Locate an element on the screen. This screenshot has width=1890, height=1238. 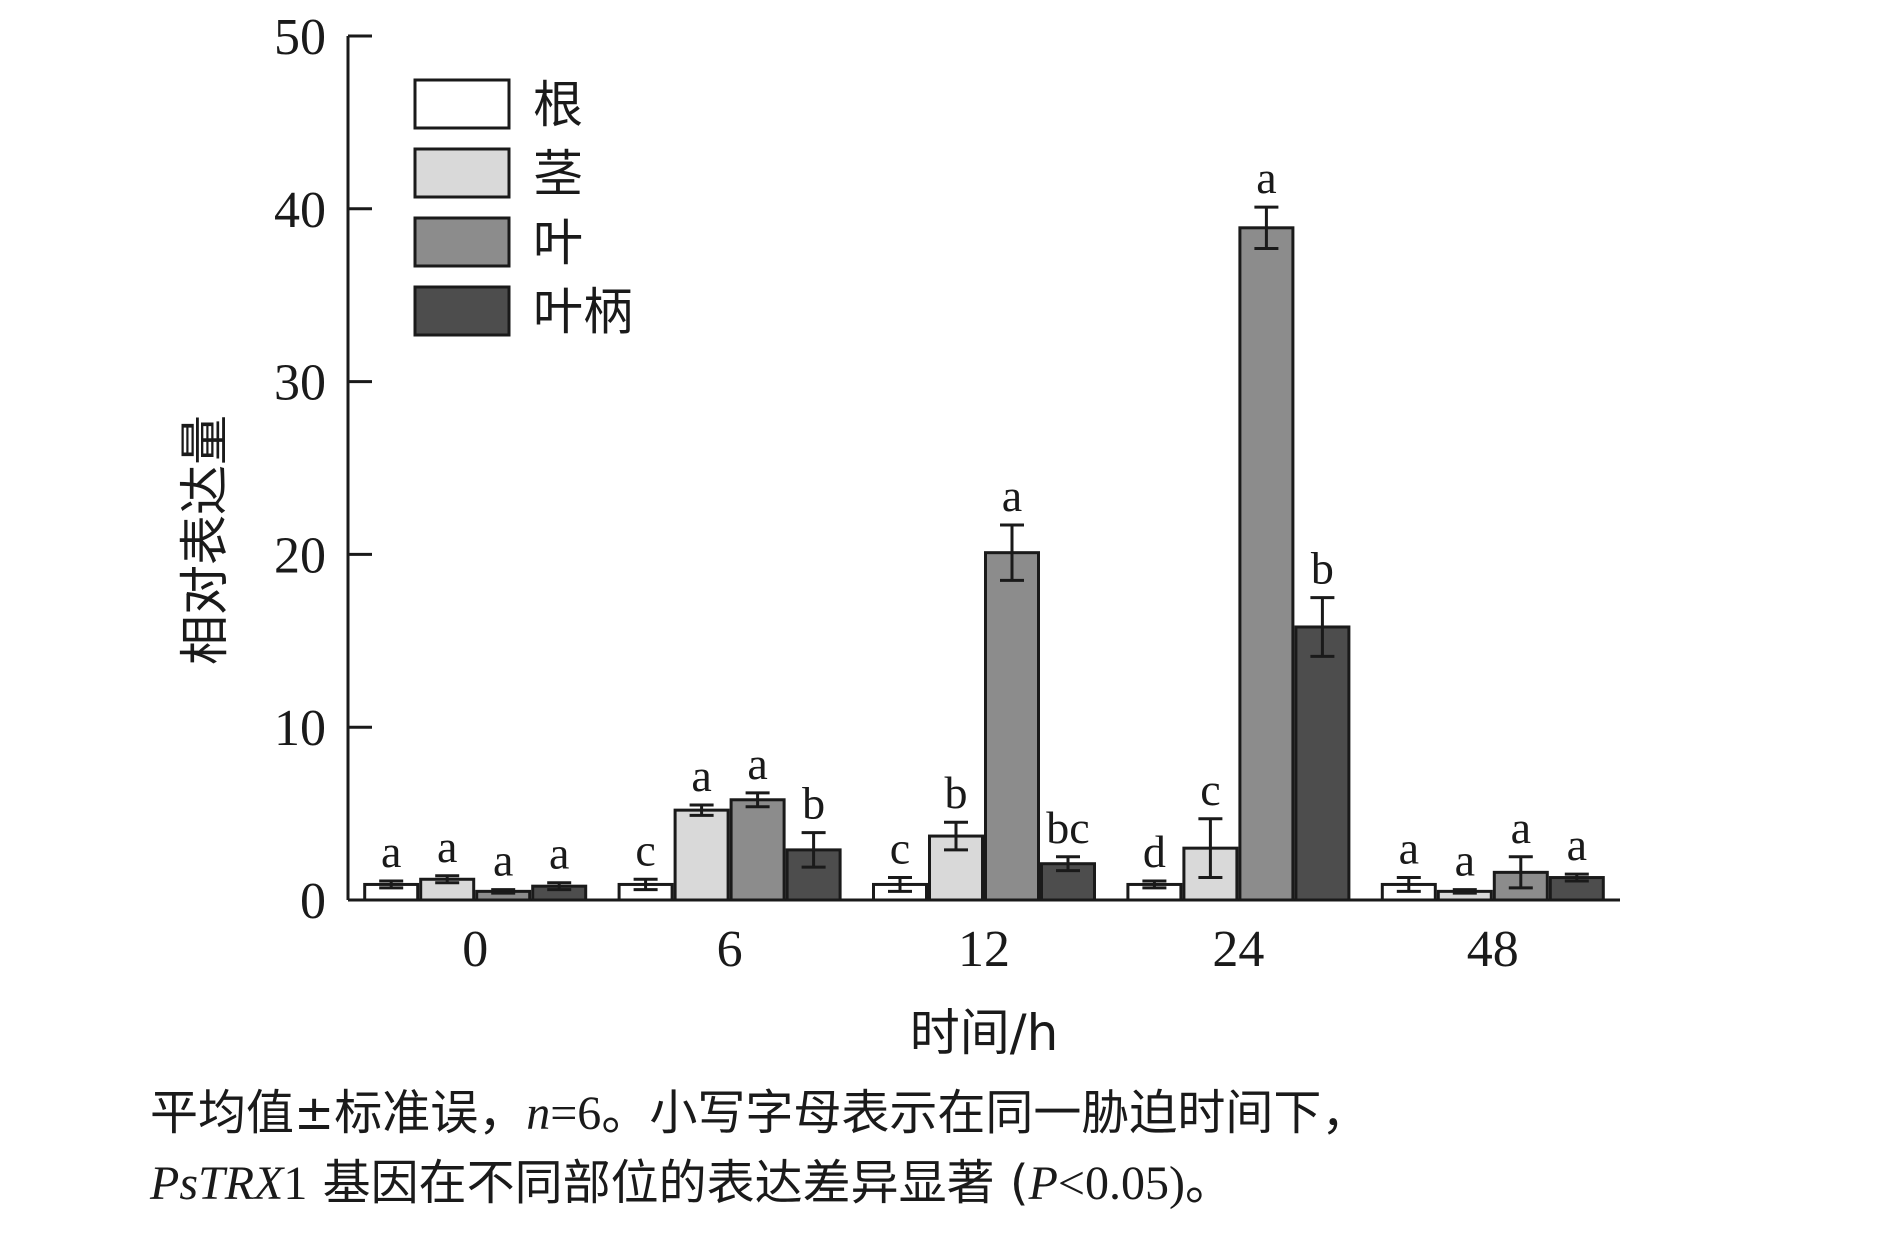
caption-line-2: PsTRX1 基因在不同部位的表达差异显著 (P<0.05)。 is located at coordinates (1010, 1183).